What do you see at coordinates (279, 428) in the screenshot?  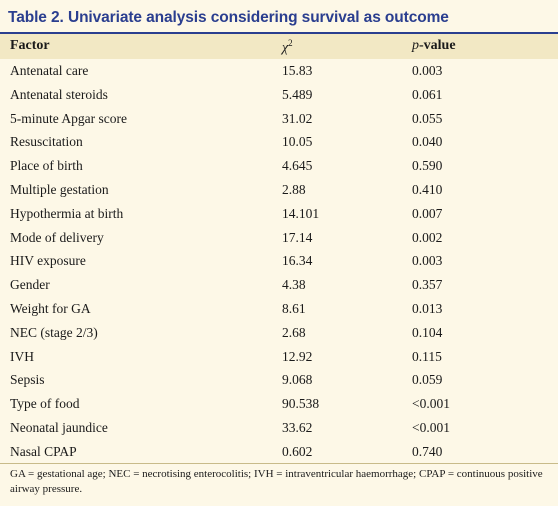 I see `table-row: Neonatal jaundice 33.62 <0.001` at bounding box center [279, 428].